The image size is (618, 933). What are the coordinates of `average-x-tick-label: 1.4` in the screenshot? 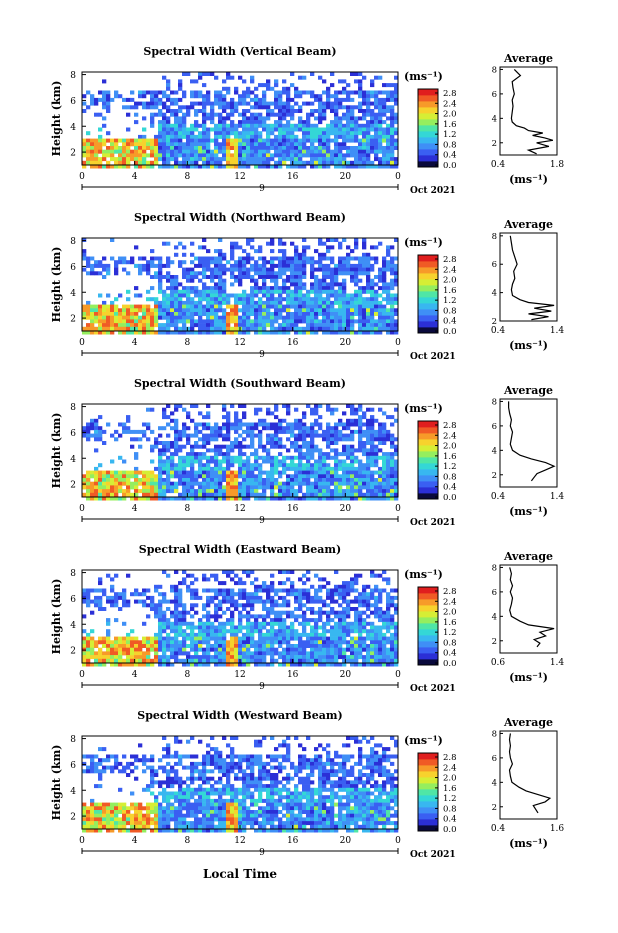 It's located at (557, 497).